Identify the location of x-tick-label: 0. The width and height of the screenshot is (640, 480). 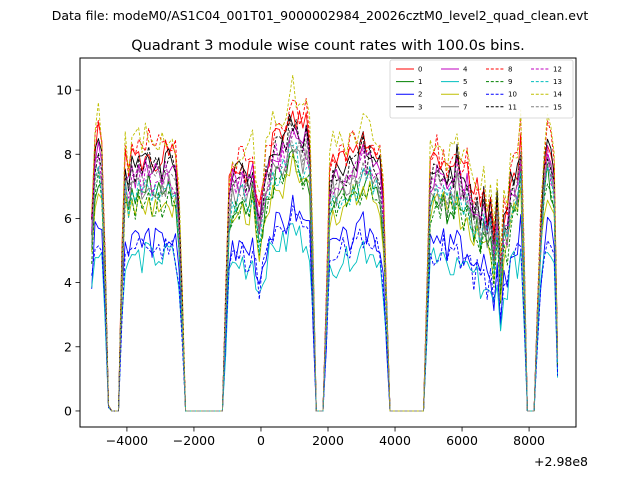
(261, 440).